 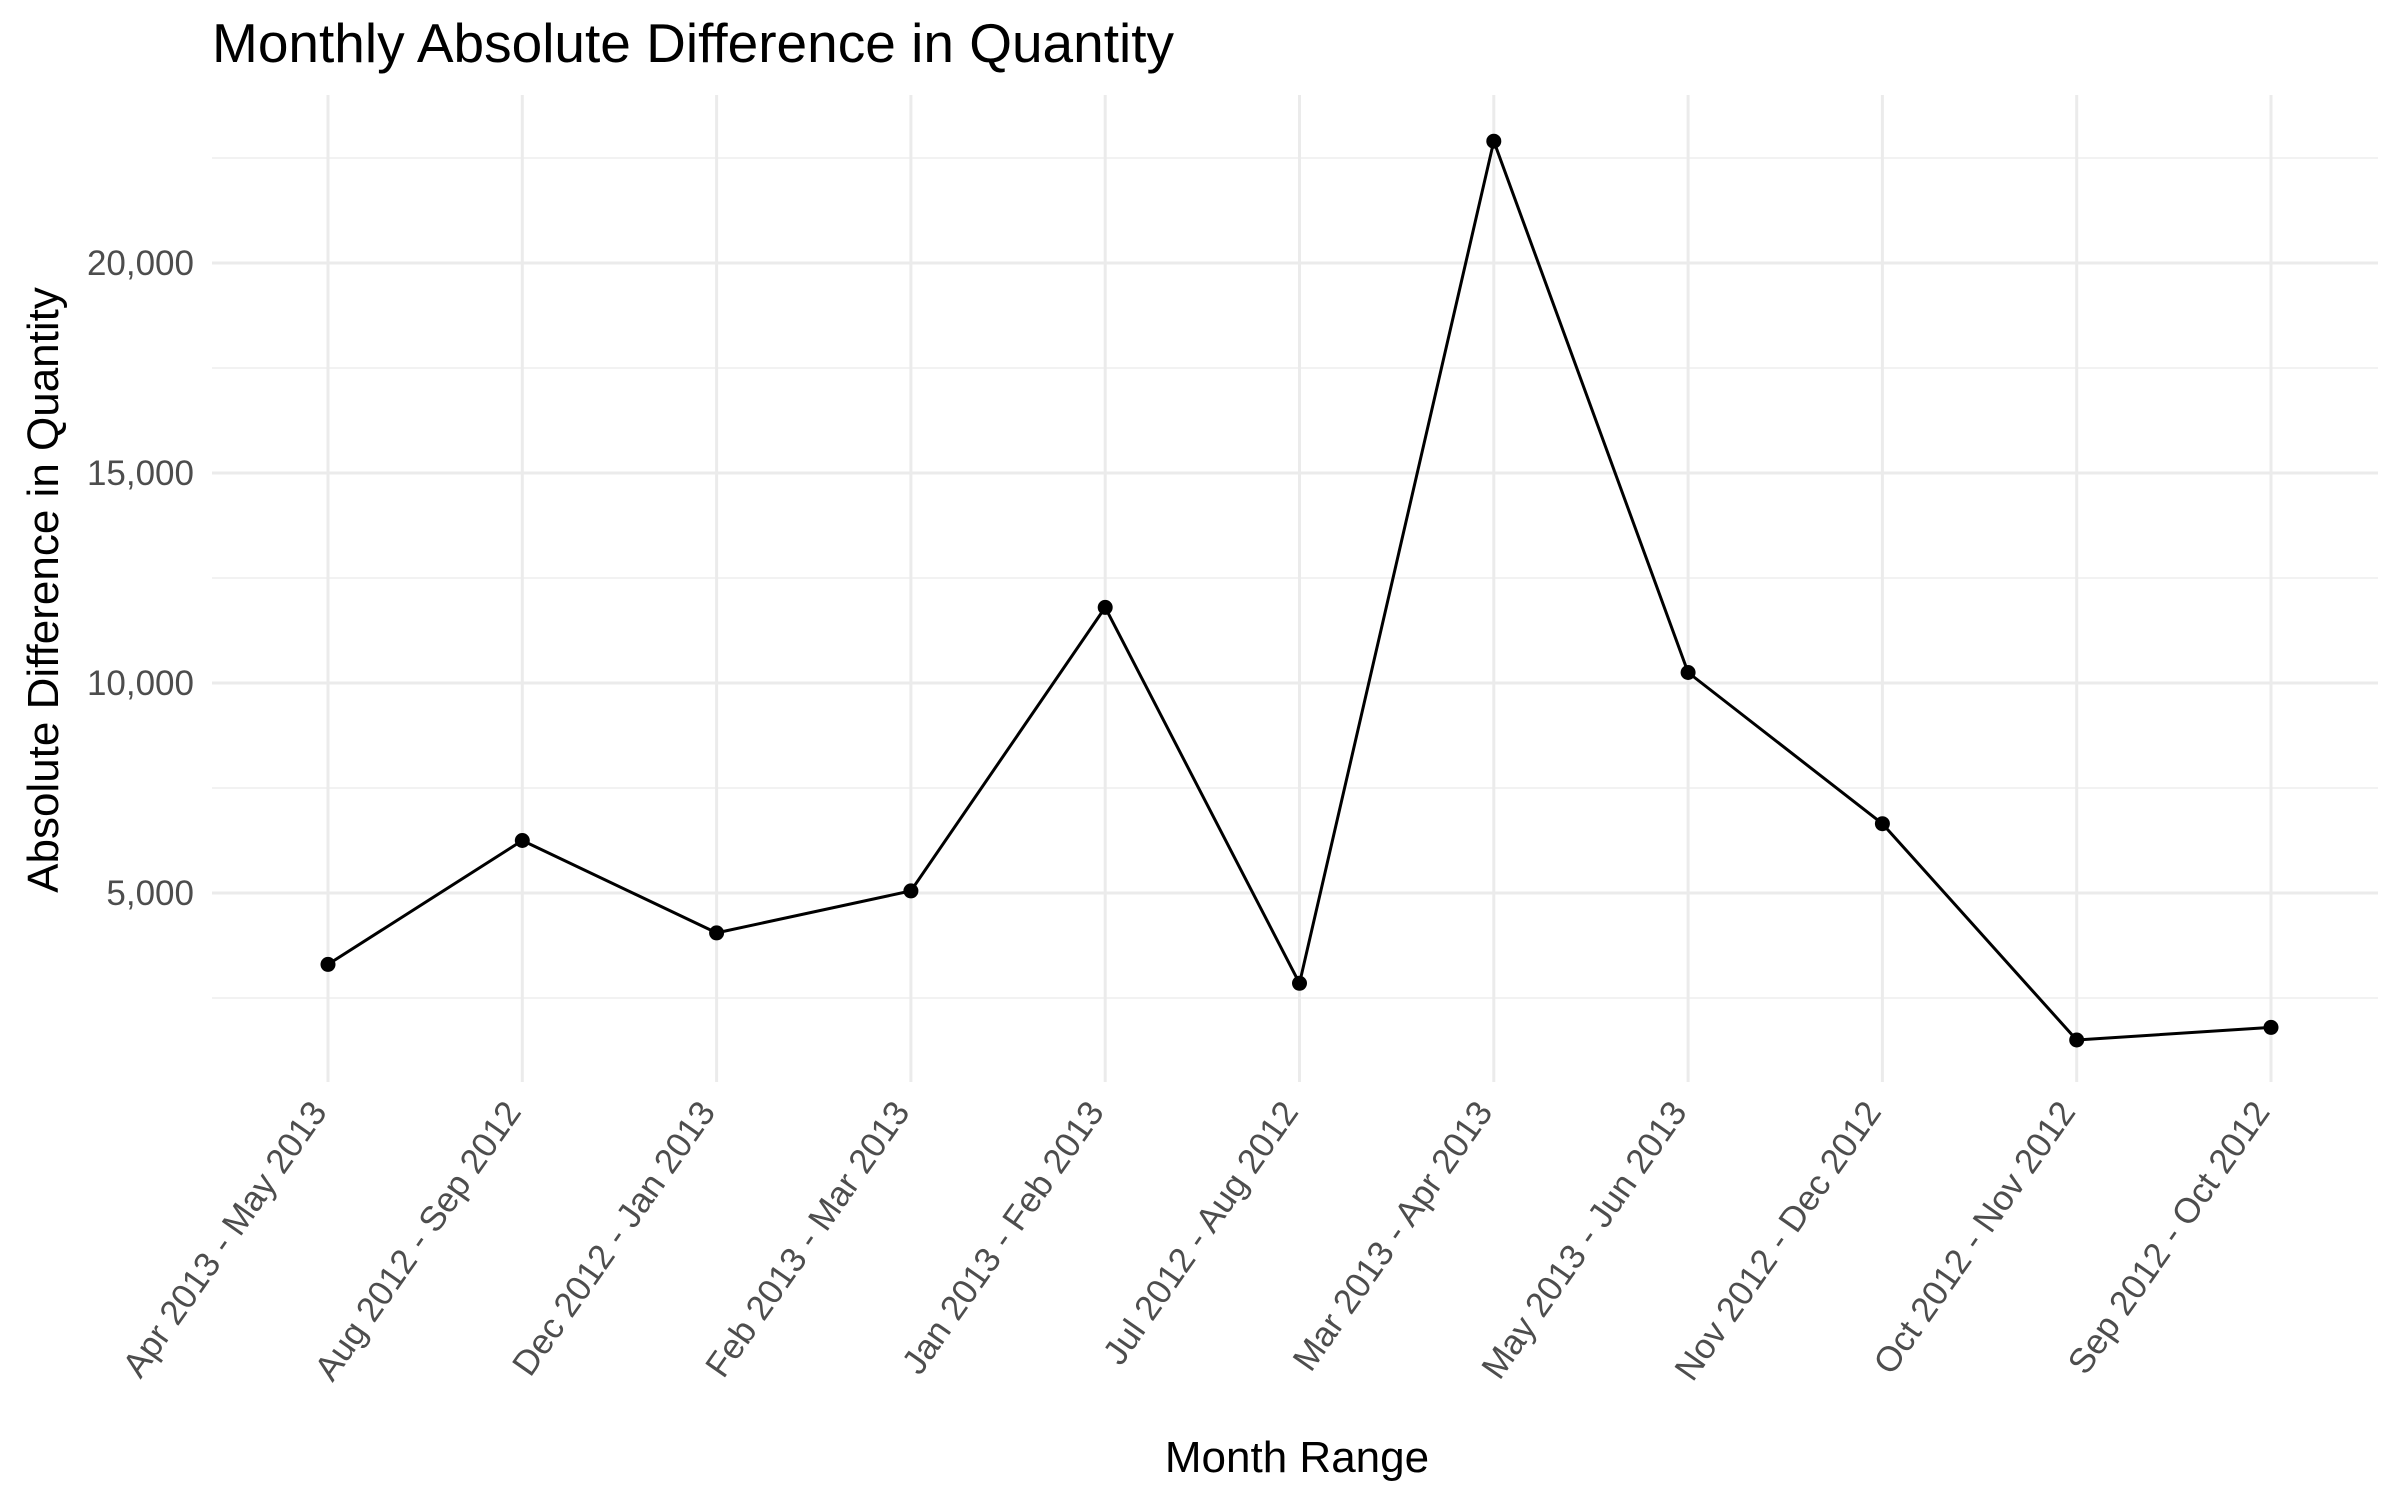 What do you see at coordinates (693, 43) in the screenshot?
I see `chart-title: Monthly Absolute Difference in Quantity` at bounding box center [693, 43].